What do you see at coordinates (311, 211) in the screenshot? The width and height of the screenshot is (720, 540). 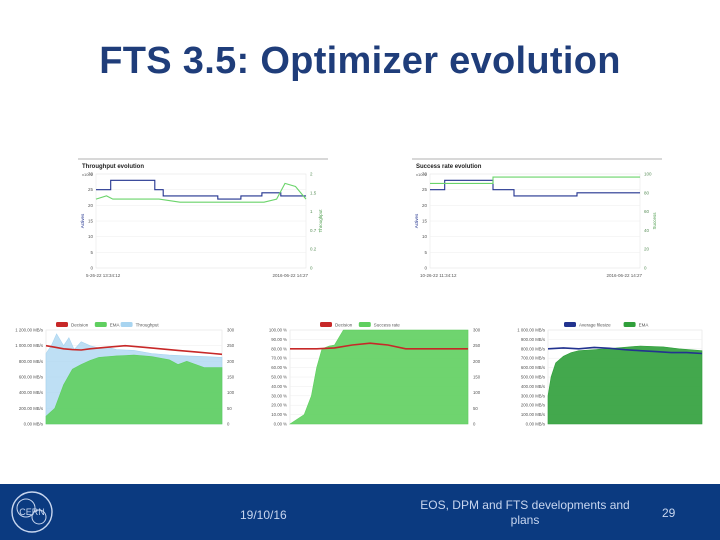 I see `right-tick-label: 1` at bounding box center [311, 211].